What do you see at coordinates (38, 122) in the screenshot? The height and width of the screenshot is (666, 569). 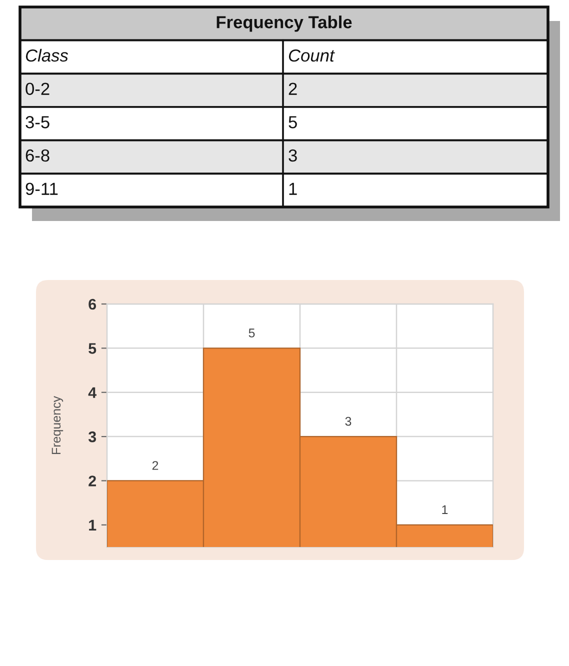 I see `category-label: 3-5` at bounding box center [38, 122].